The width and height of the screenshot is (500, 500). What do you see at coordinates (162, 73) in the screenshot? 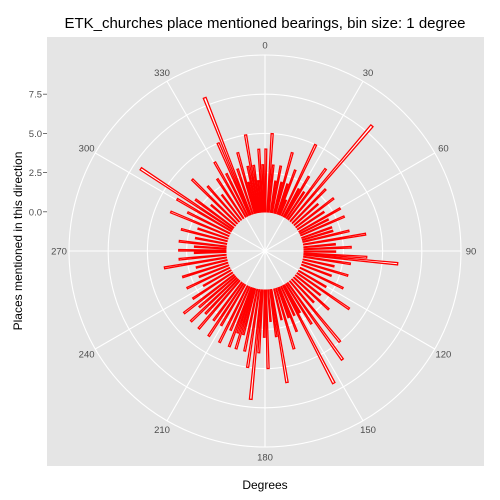
I see `angle-tick-label: 330` at bounding box center [162, 73].